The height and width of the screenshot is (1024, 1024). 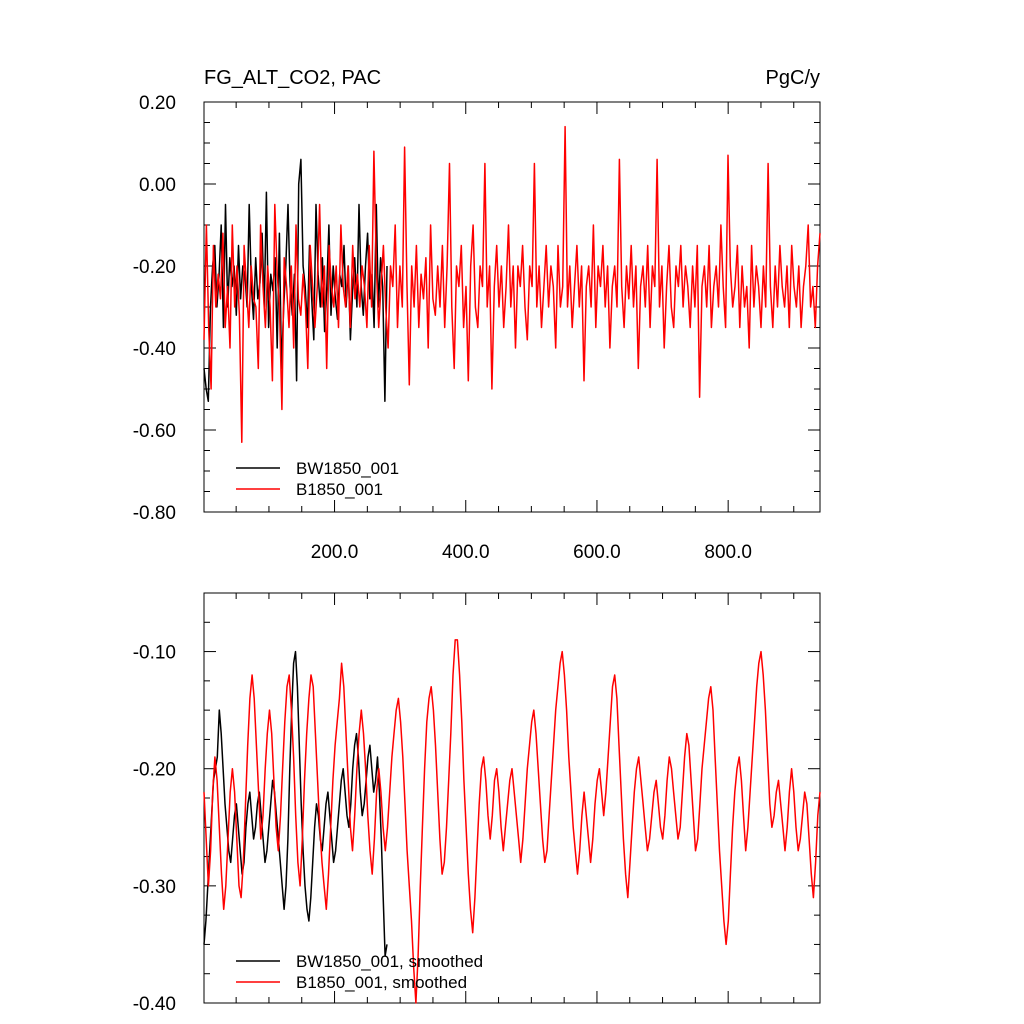 I want to click on x-tick-label: 600.0, so click(x=597, y=552).